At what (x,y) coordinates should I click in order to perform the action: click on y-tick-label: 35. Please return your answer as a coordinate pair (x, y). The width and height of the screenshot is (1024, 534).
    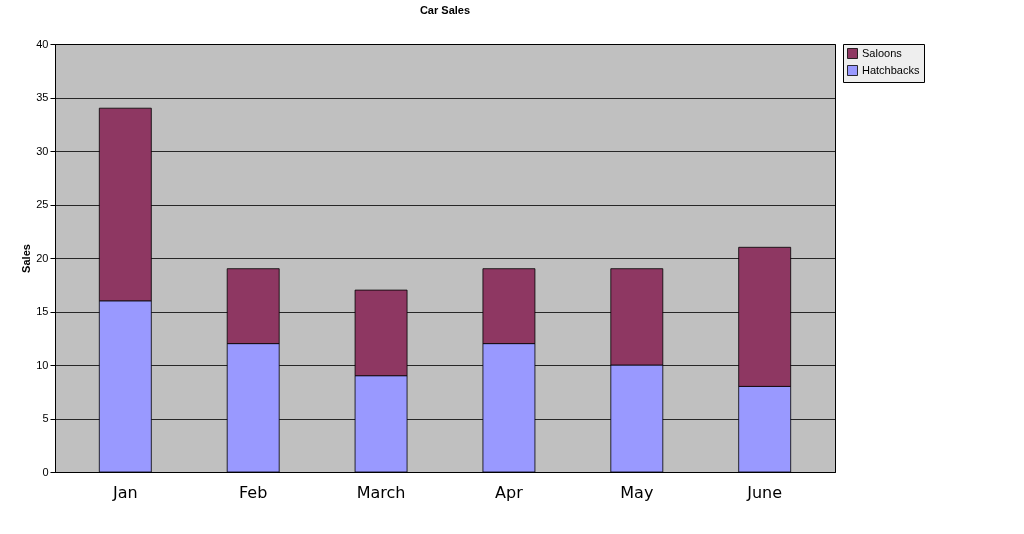
    Looking at the image, I should click on (42, 97).